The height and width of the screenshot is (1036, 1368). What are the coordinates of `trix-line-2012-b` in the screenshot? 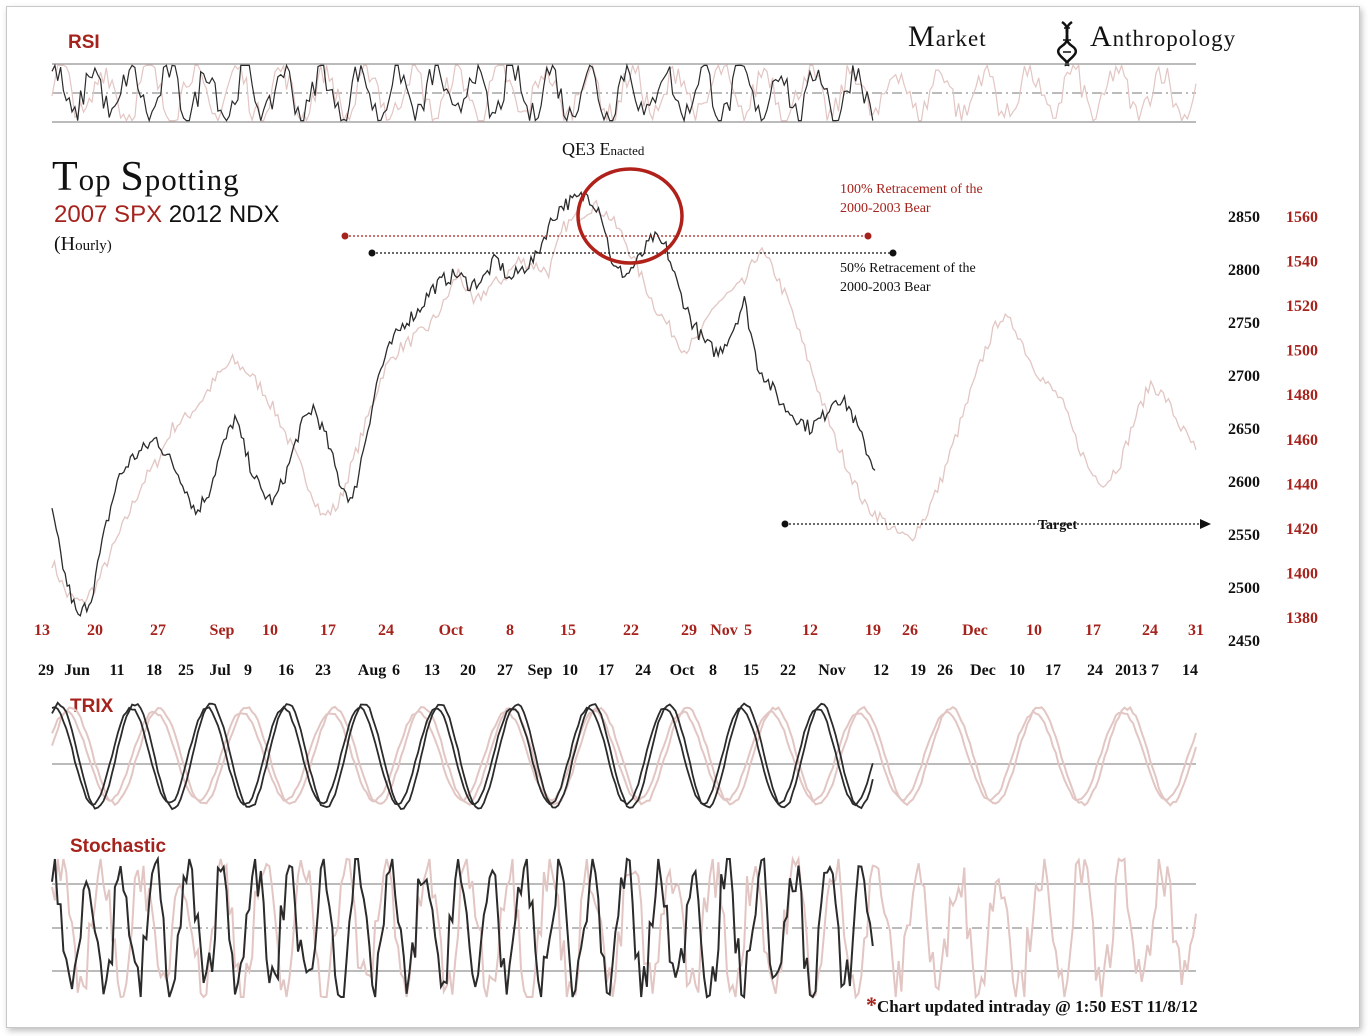 It's located at (462, 756).